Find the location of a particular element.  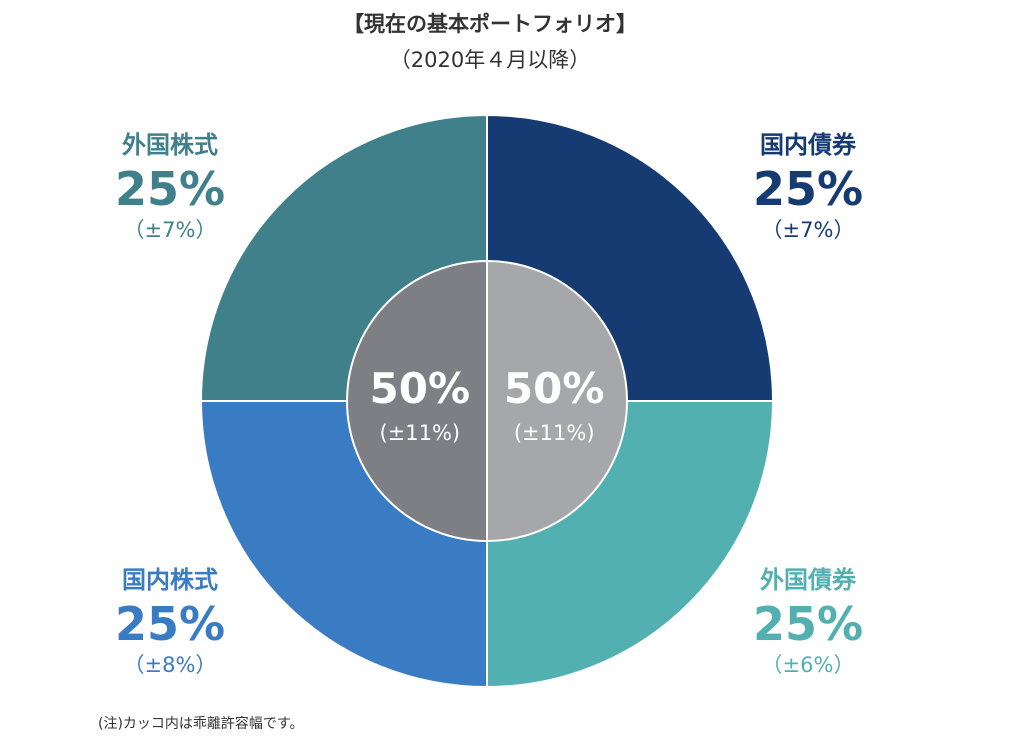

label-tolerance: （±6%） is located at coordinates (808, 665).